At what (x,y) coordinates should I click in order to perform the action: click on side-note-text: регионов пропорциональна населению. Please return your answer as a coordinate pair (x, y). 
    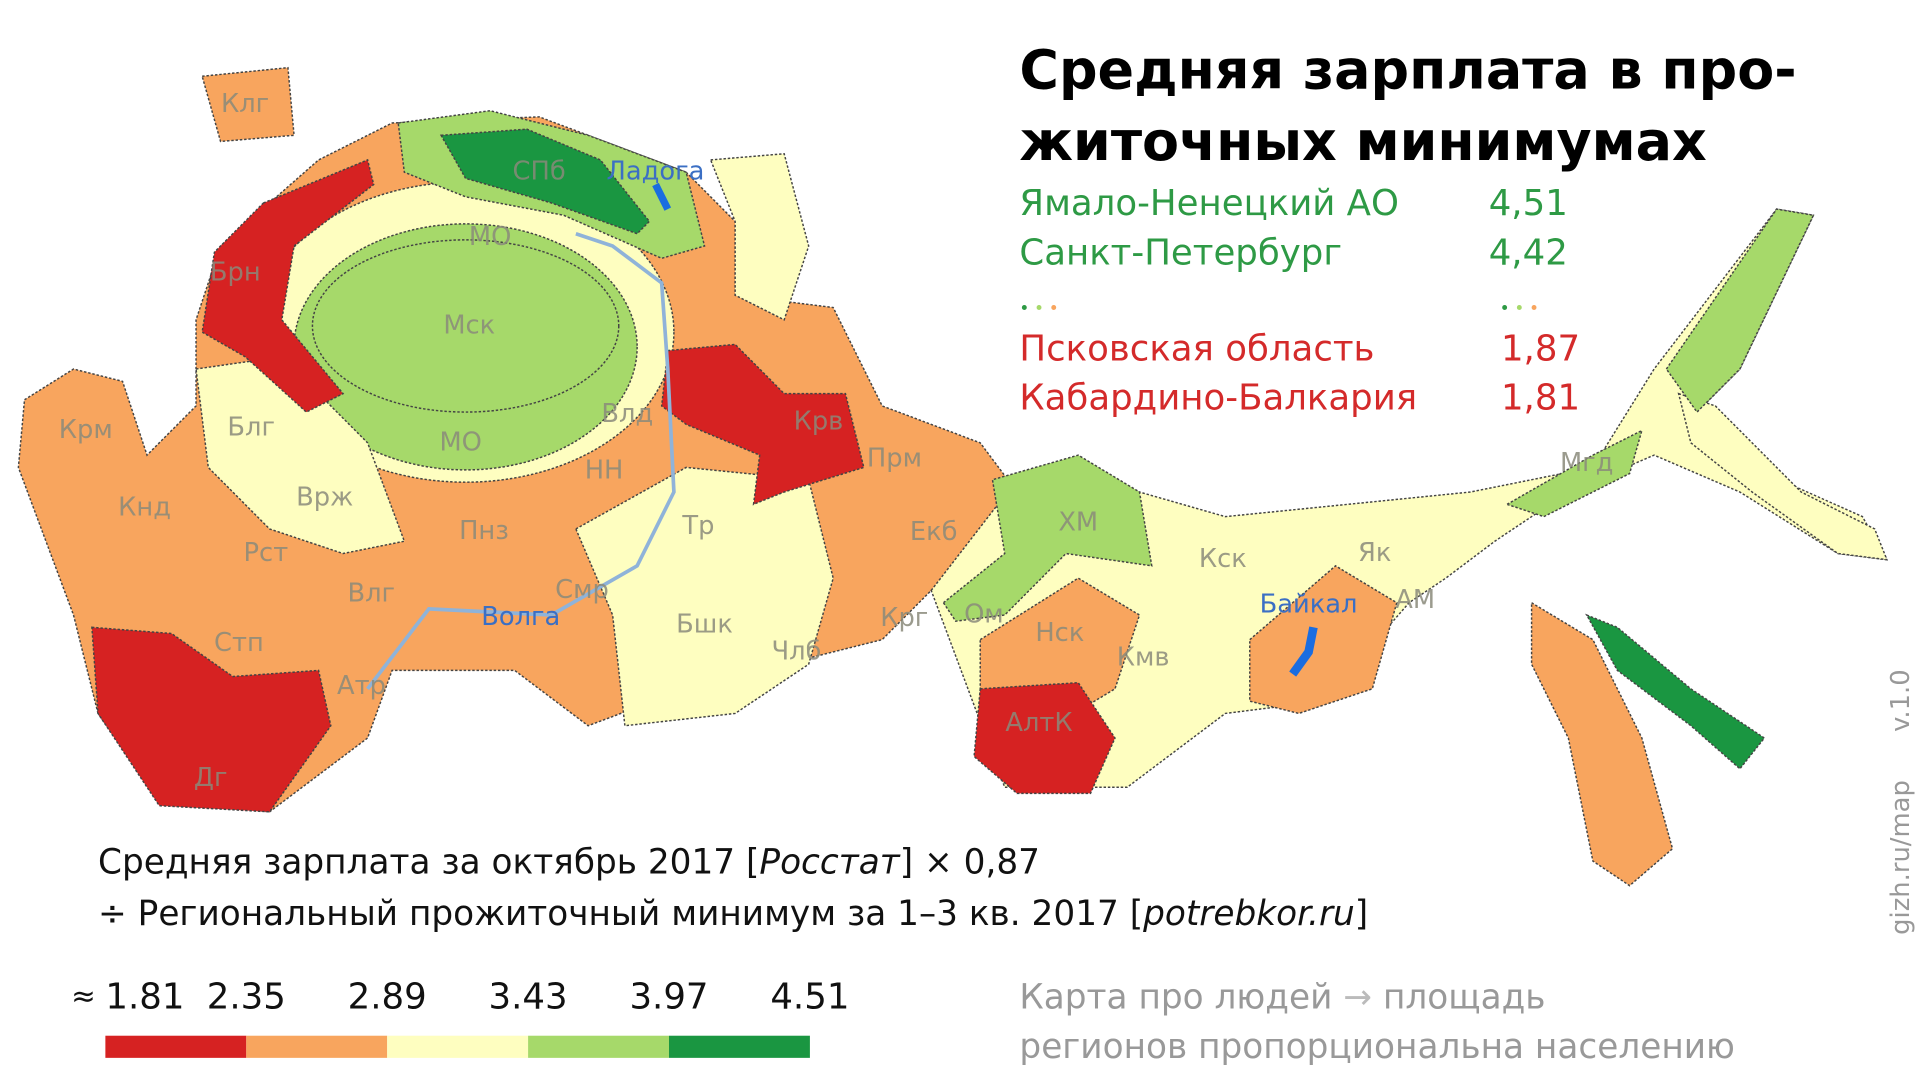
    Looking at the image, I should click on (1376, 1047).